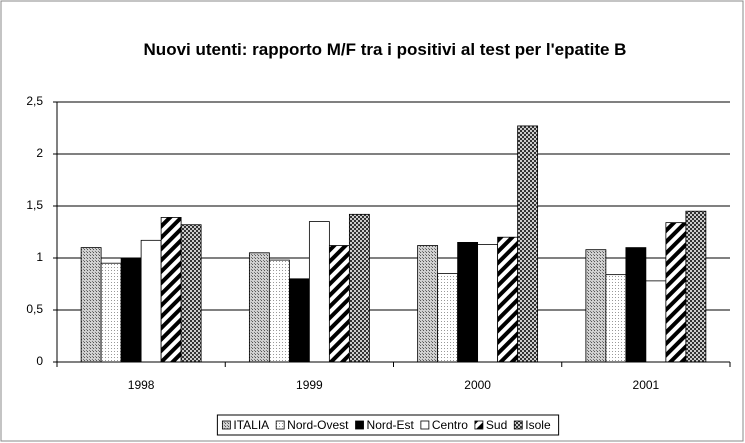 The height and width of the screenshot is (443, 745). What do you see at coordinates (34, 205) in the screenshot?
I see `y-tick-label: 1,5` at bounding box center [34, 205].